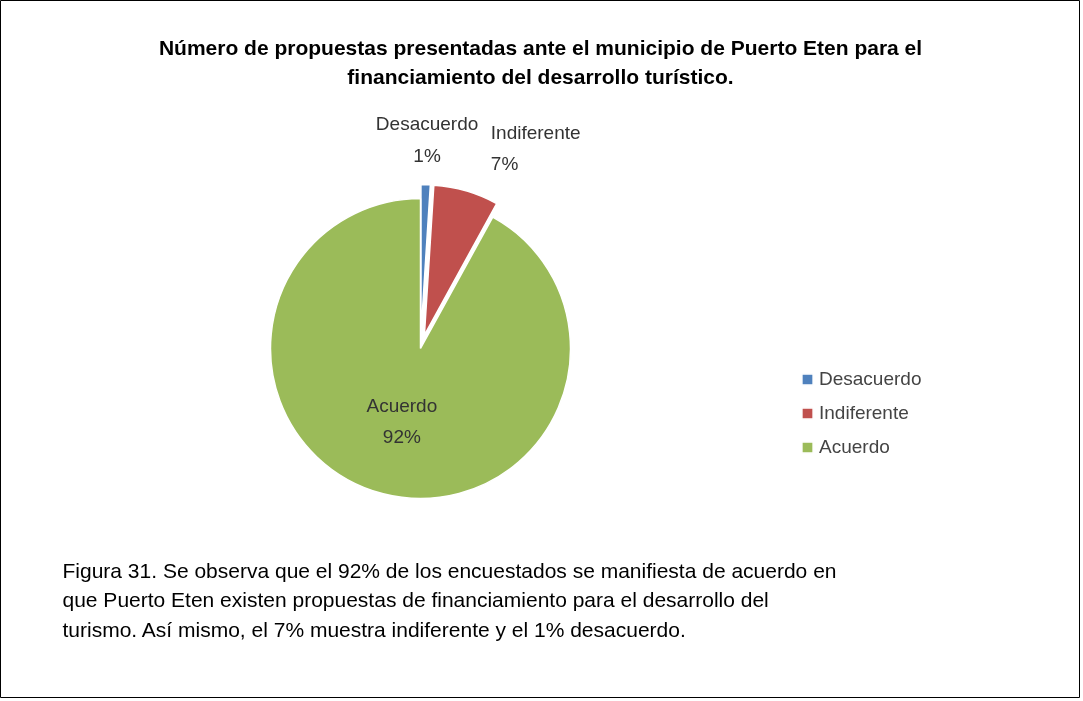  What do you see at coordinates (870, 379) in the screenshot?
I see `legend-label: Desacuerdo` at bounding box center [870, 379].